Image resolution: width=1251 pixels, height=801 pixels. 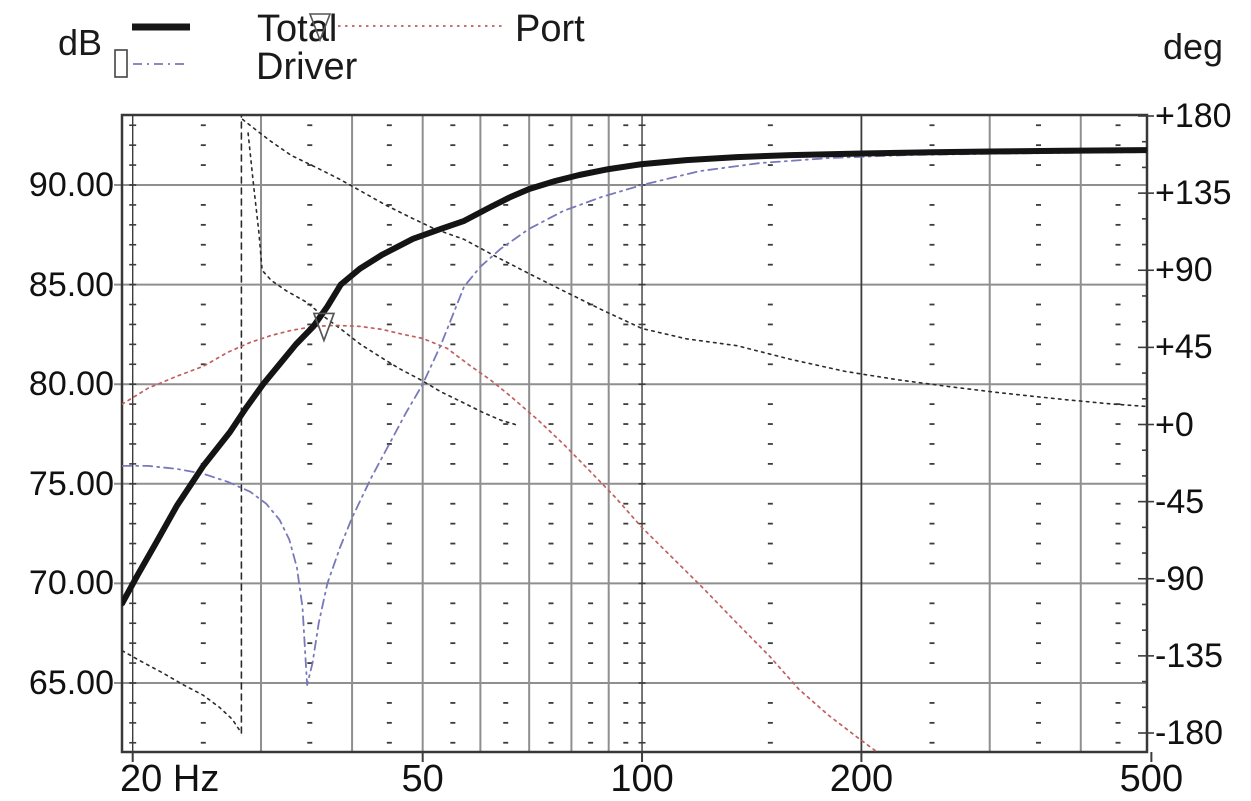 I want to click on deg-tick-label: +90, so click(x=1184, y=270).